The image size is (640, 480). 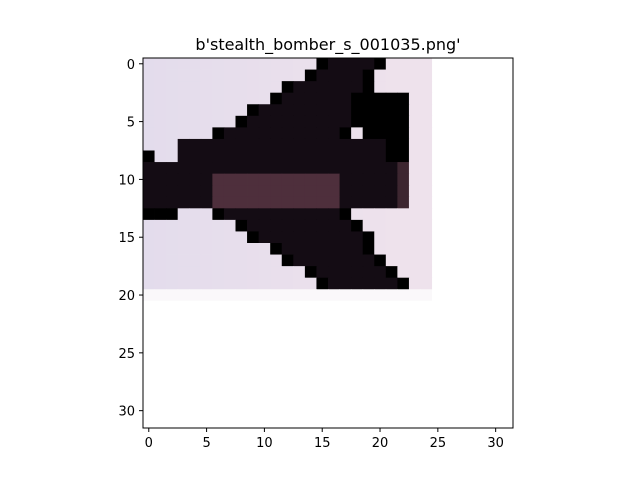 I want to click on x-tick-label: 30, so click(x=495, y=443).